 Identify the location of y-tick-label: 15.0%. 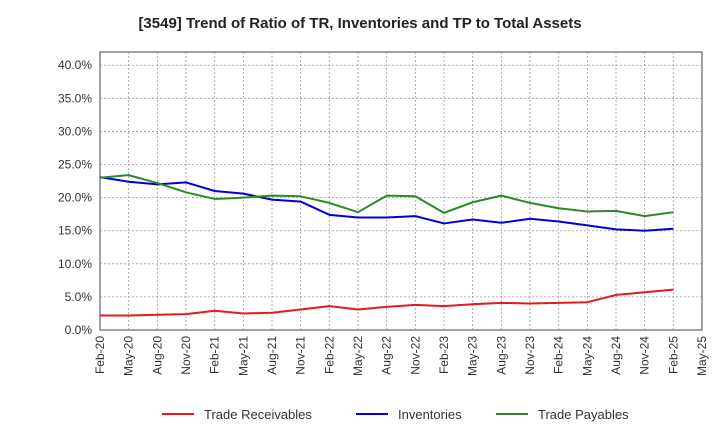
(75, 231).